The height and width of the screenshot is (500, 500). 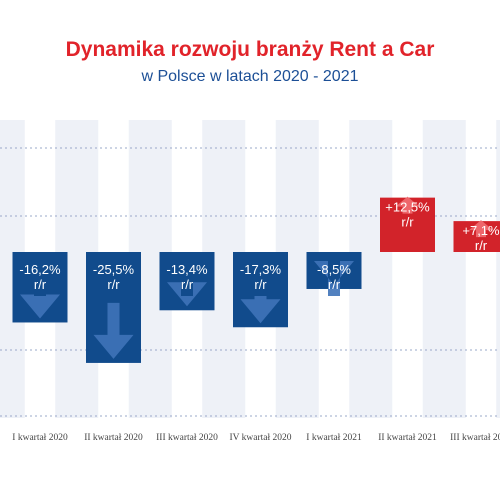 What do you see at coordinates (113, 438) in the screenshot?
I see `x-tick-label: II kwartał 2020` at bounding box center [113, 438].